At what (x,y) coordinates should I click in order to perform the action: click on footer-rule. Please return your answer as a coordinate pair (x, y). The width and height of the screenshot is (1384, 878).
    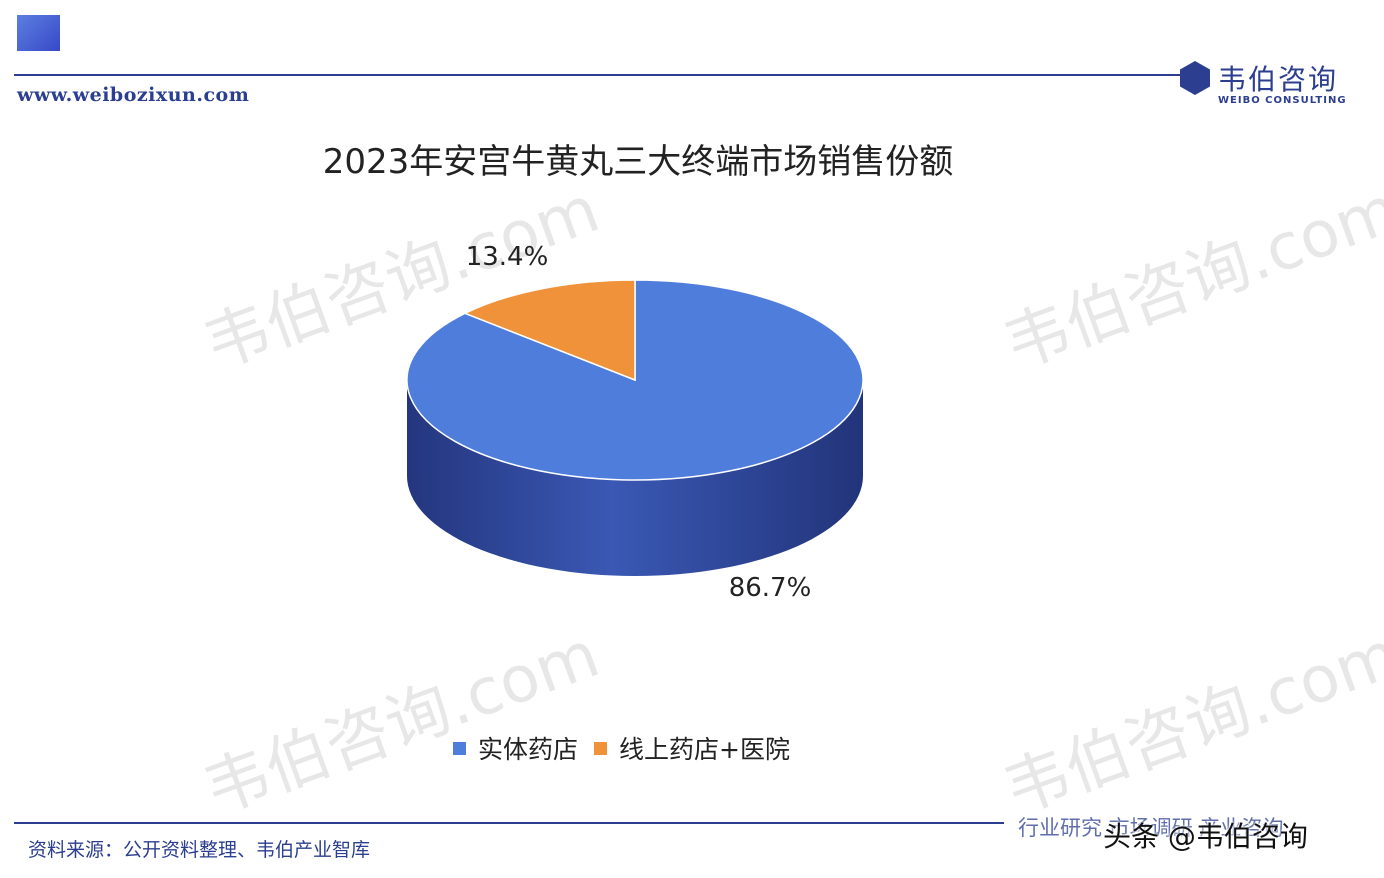
    Looking at the image, I should click on (509, 823).